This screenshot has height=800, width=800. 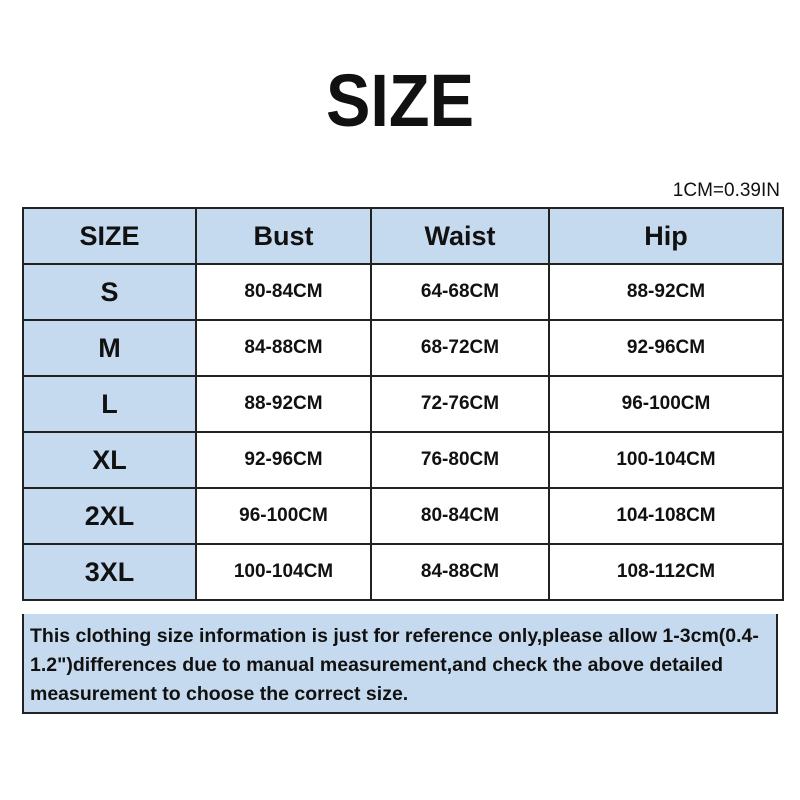 What do you see at coordinates (109, 236) in the screenshot?
I see `header-size: SIZE` at bounding box center [109, 236].